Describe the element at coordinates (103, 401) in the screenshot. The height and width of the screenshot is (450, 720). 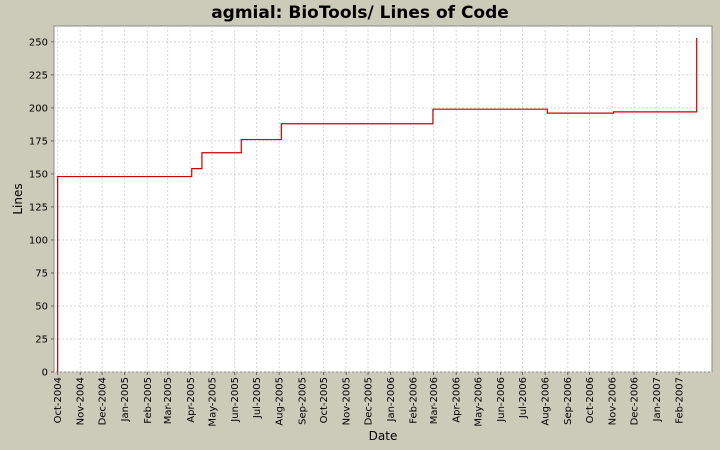
I see `x-tick-label: Dec-2004` at that location.